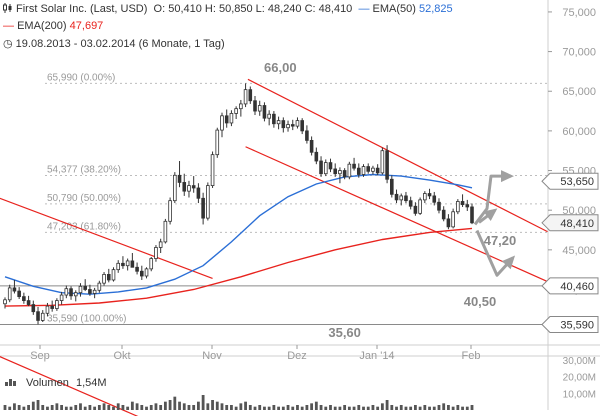 The image size is (600, 416). I want to click on y-tick-label: 60,000, so click(579, 132).